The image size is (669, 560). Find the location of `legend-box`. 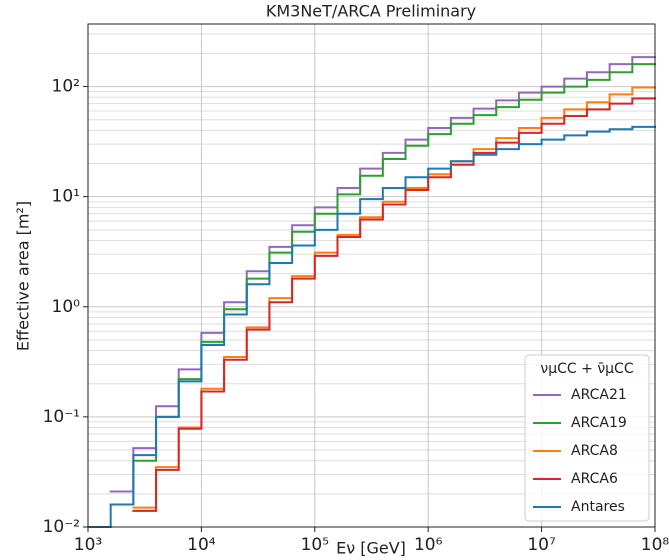

legend-box is located at coordinates (587, 438).